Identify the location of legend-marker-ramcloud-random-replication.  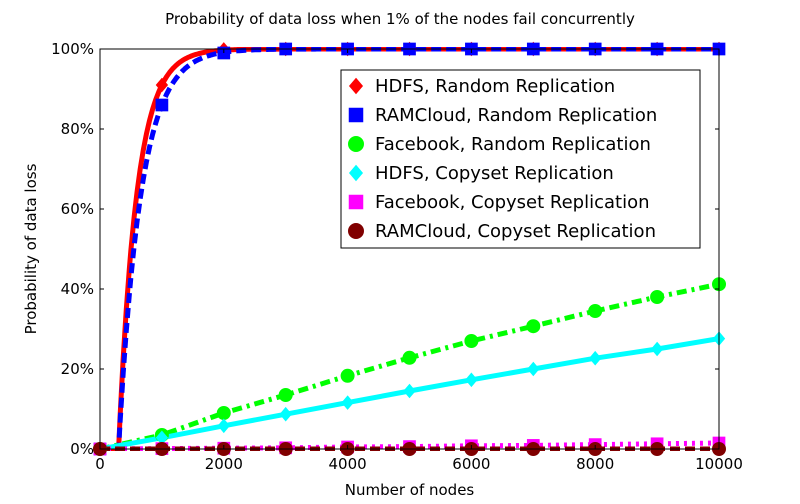
(356, 115).